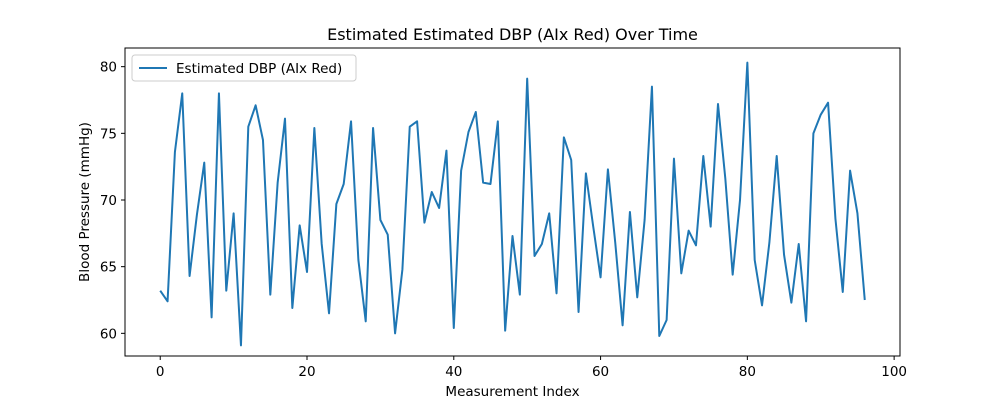  What do you see at coordinates (108, 68) in the screenshot?
I see `y-tick-label: 80` at bounding box center [108, 68].